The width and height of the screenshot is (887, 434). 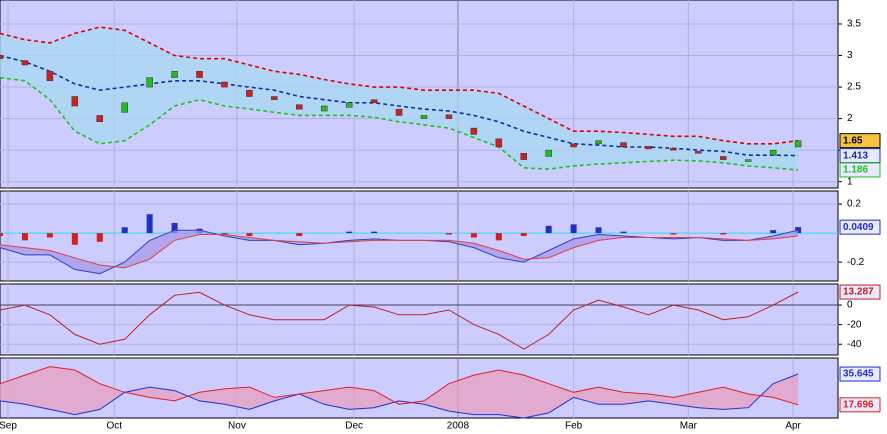 I want to click on x-tick-label: Mar, so click(x=689, y=426).